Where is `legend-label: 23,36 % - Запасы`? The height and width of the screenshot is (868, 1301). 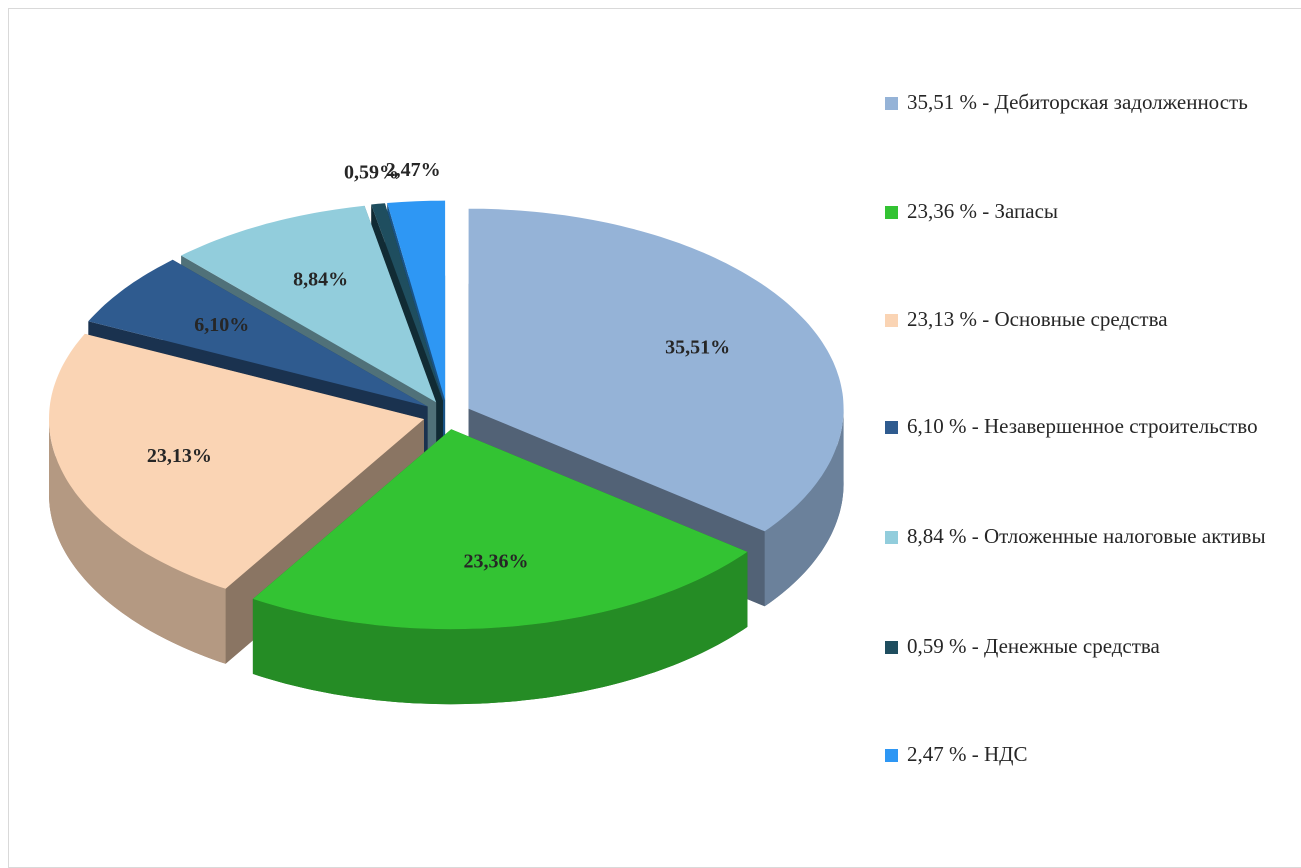
legend-label: 23,36 % - Запасы is located at coordinates (983, 211).